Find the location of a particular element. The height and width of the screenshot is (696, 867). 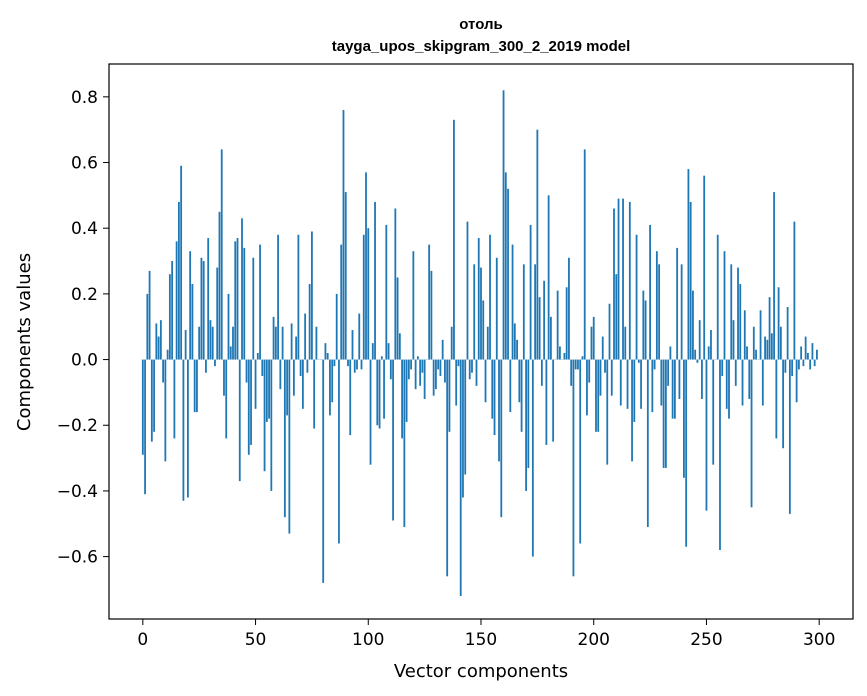

x-tick-label: 50 is located at coordinates (256, 640).